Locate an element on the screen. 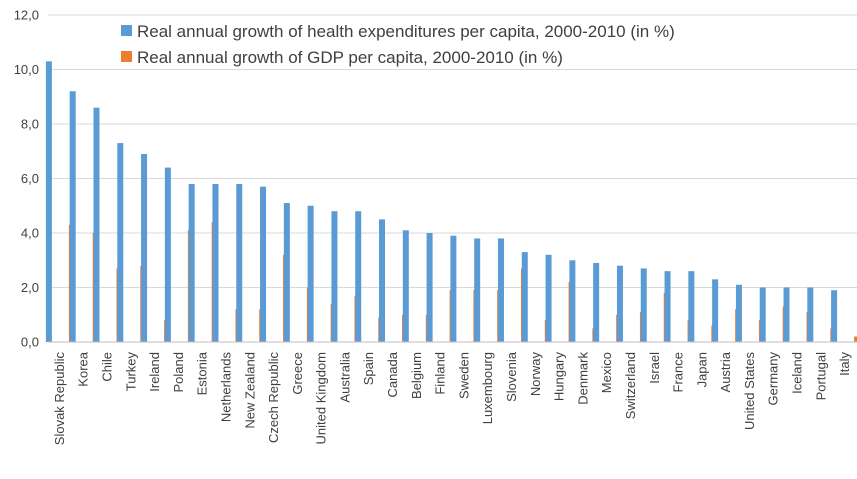 This screenshot has height=479, width=857. legend-swatch-health is located at coordinates (126, 30).